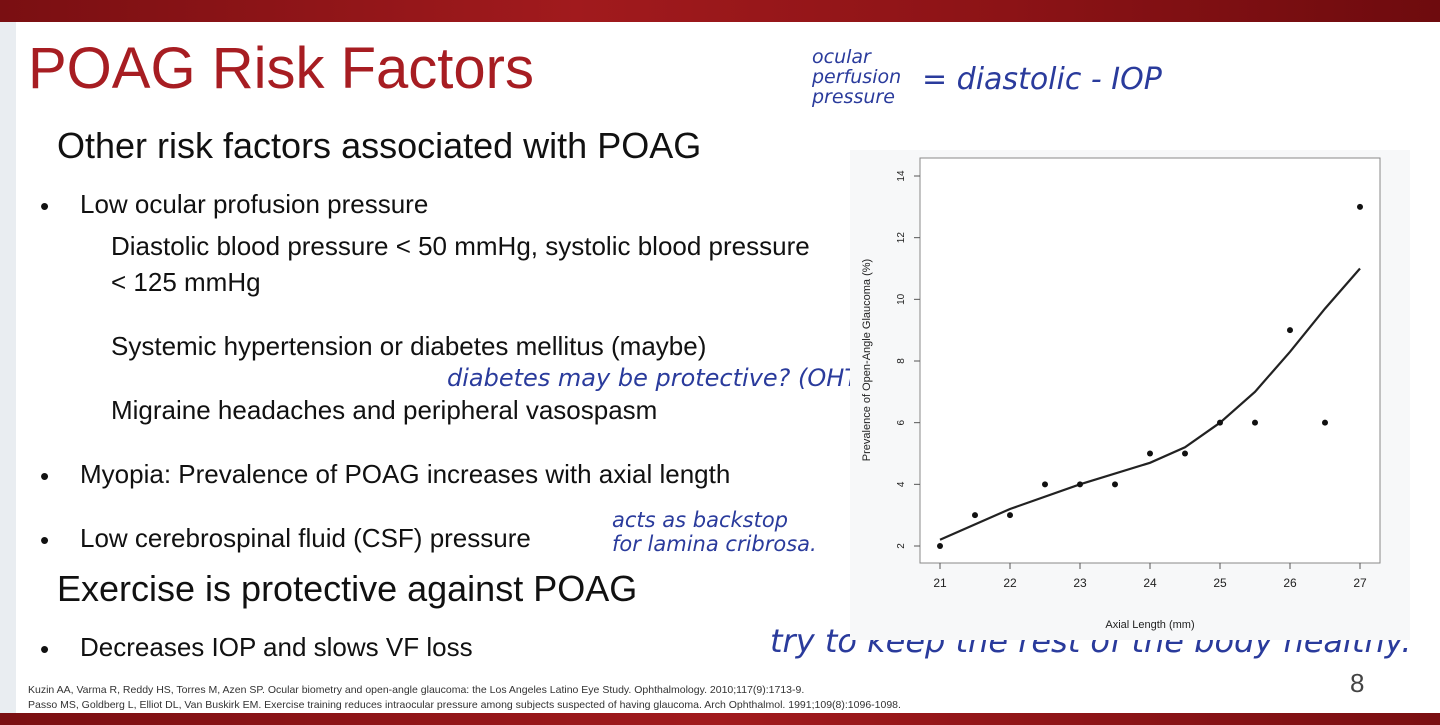  What do you see at coordinates (1149, 625) in the screenshot?
I see `x-axis-label: Axial Length (mm)` at bounding box center [1149, 625].